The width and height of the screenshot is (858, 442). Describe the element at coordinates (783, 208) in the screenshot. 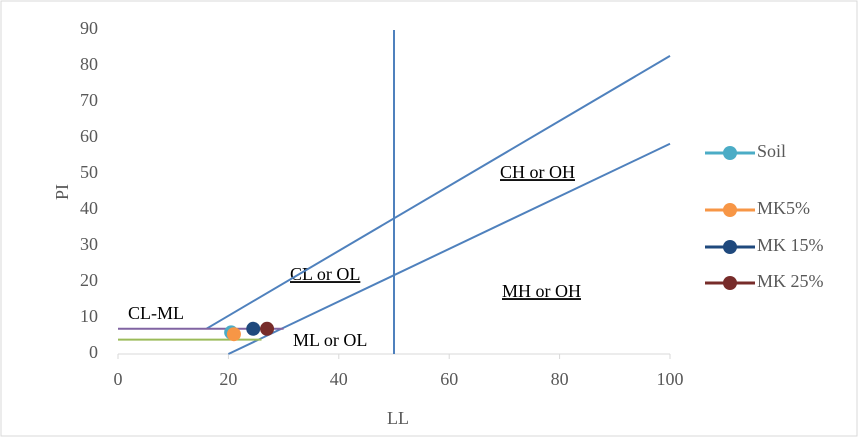

I see `legend-label: MK5%` at that location.